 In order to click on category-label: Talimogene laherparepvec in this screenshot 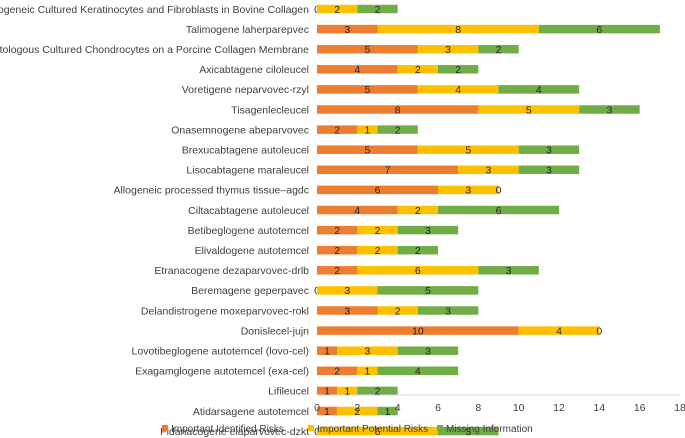, I will do `click(247, 30)`.